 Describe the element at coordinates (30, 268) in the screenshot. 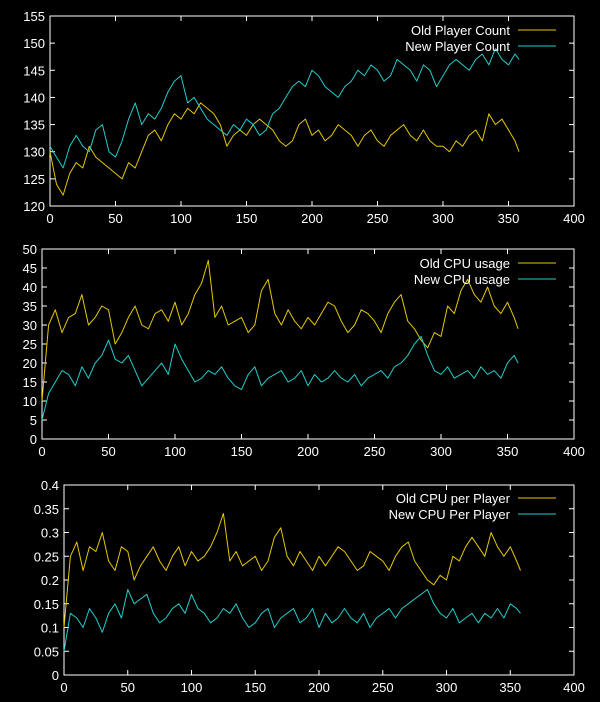

I see `y-tick-label: 45` at that location.